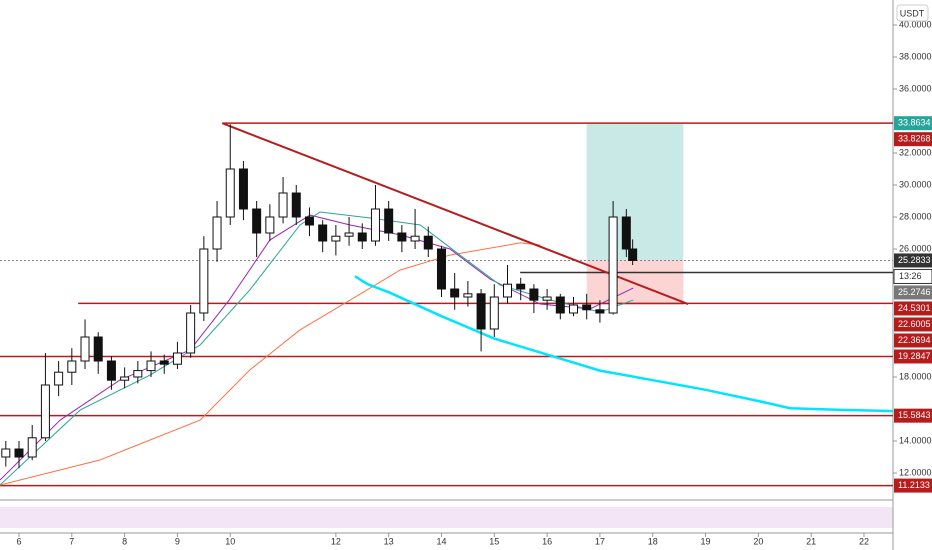  What do you see at coordinates (915, 248) in the screenshot?
I see `y-tick-label: 26.0000` at bounding box center [915, 248].